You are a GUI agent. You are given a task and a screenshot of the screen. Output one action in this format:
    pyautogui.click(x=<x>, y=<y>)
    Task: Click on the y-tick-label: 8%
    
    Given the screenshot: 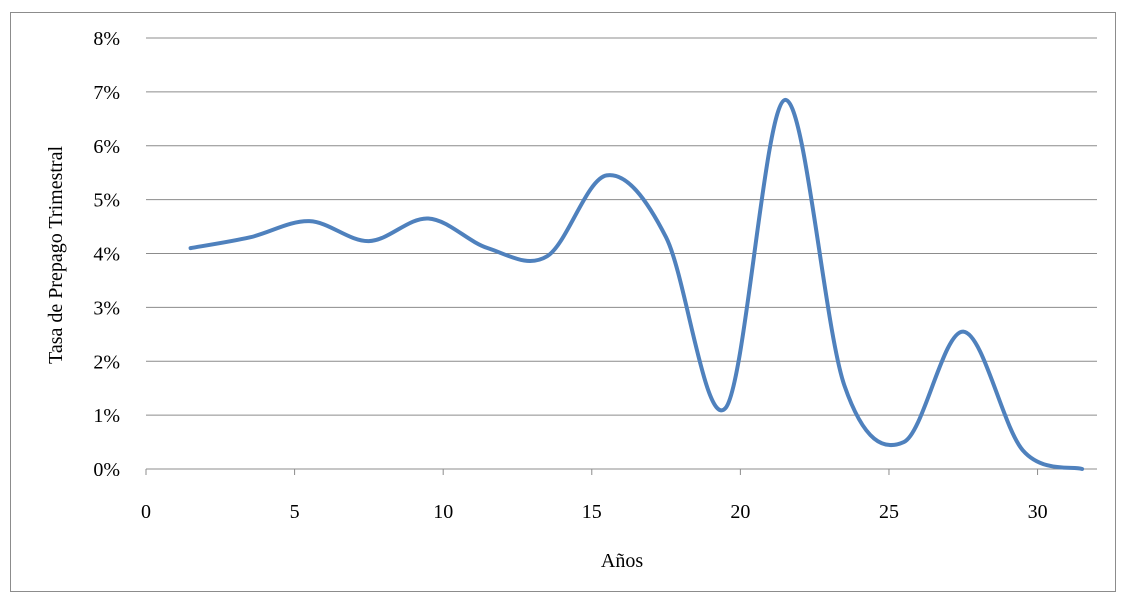 What is the action you would take?
    pyautogui.click(x=106, y=39)
    